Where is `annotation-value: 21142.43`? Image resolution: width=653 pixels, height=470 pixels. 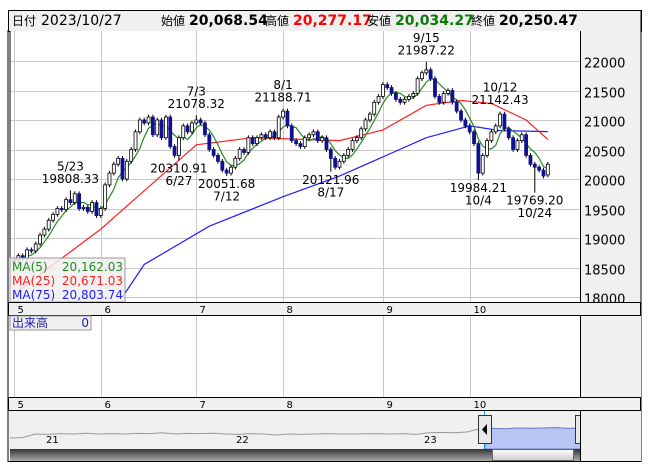 annotation-value: 21142.43 is located at coordinates (499, 100).